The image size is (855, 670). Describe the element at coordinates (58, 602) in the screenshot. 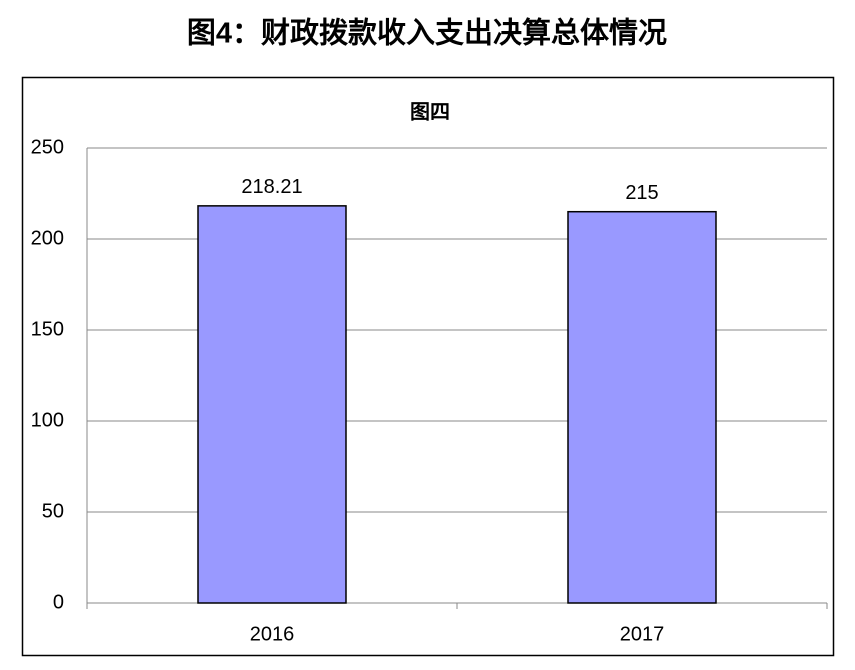

I see `y-tick-label: 0` at that location.